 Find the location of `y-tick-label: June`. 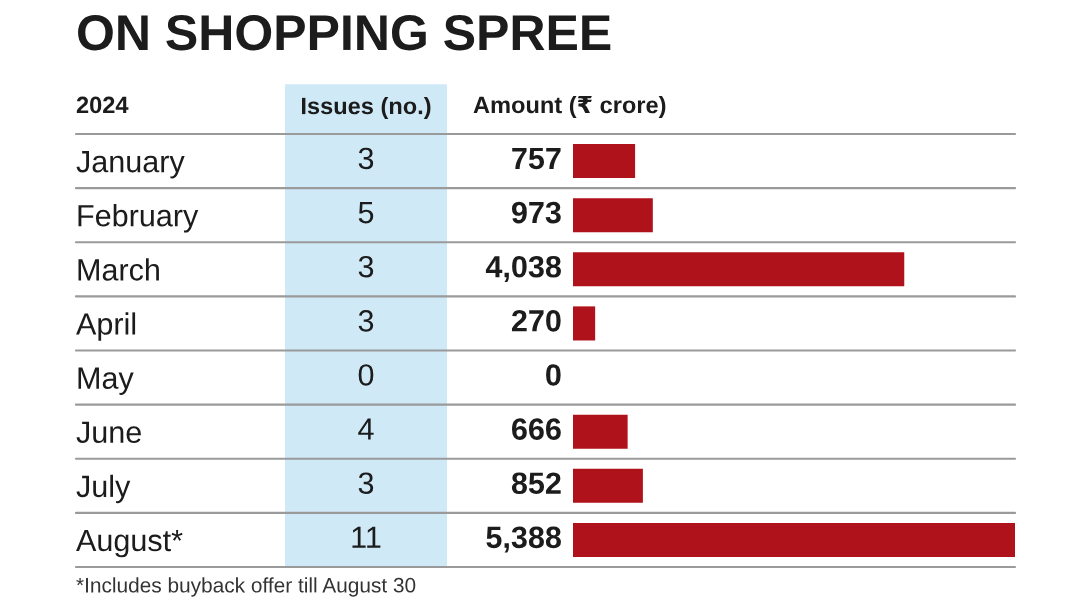

y-tick-label: June is located at coordinates (108, 432).